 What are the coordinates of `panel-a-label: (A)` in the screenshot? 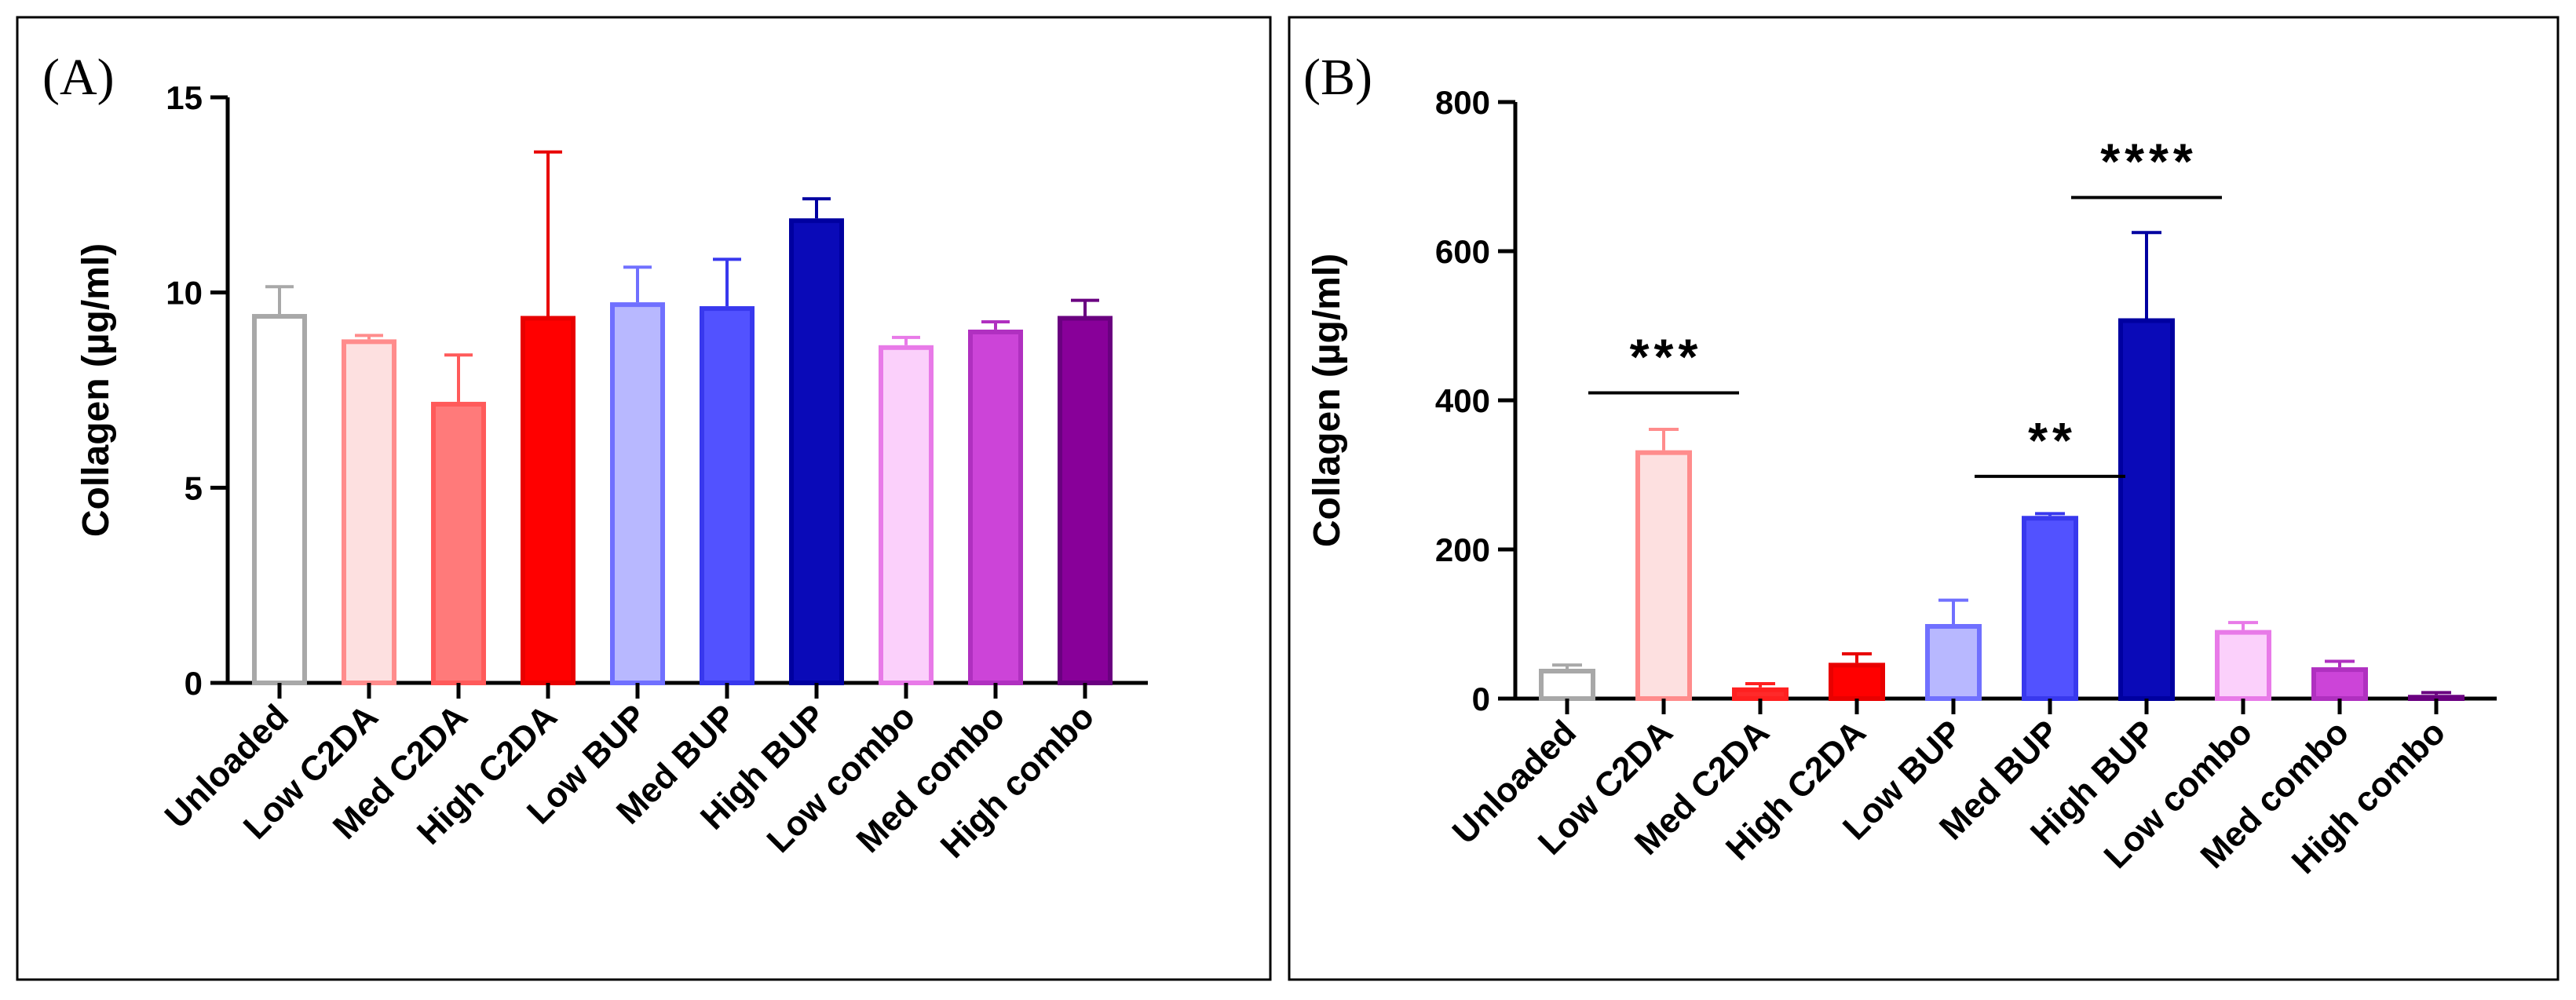 It's located at (78, 77).